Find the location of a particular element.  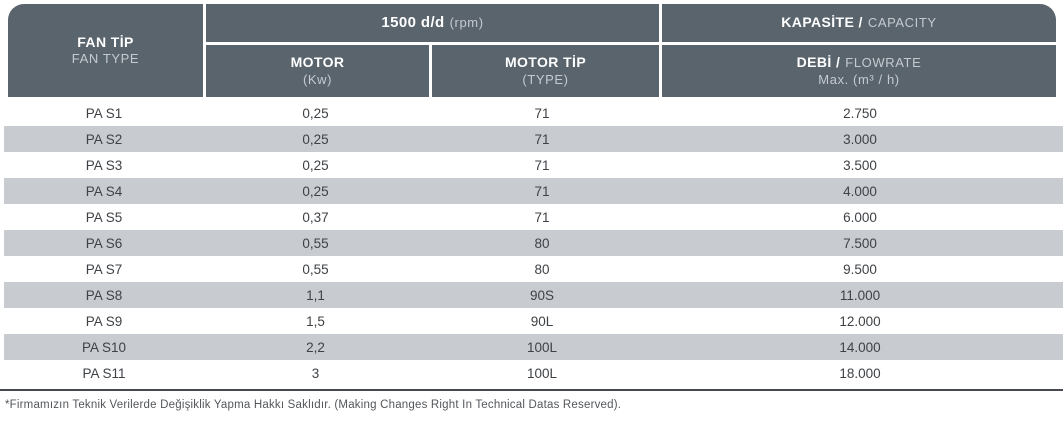

fan-type-cell: PA S7 is located at coordinates (104, 269).